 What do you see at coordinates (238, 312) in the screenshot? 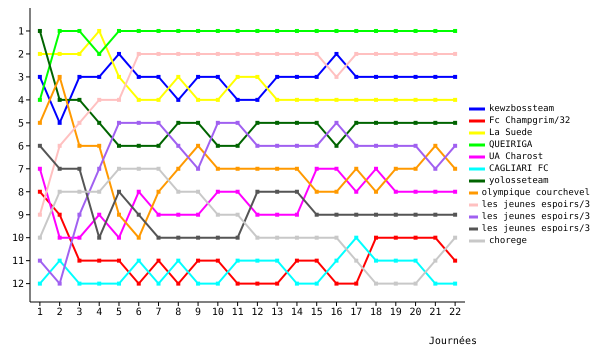
I see `x-tick-label: 11` at bounding box center [238, 312].